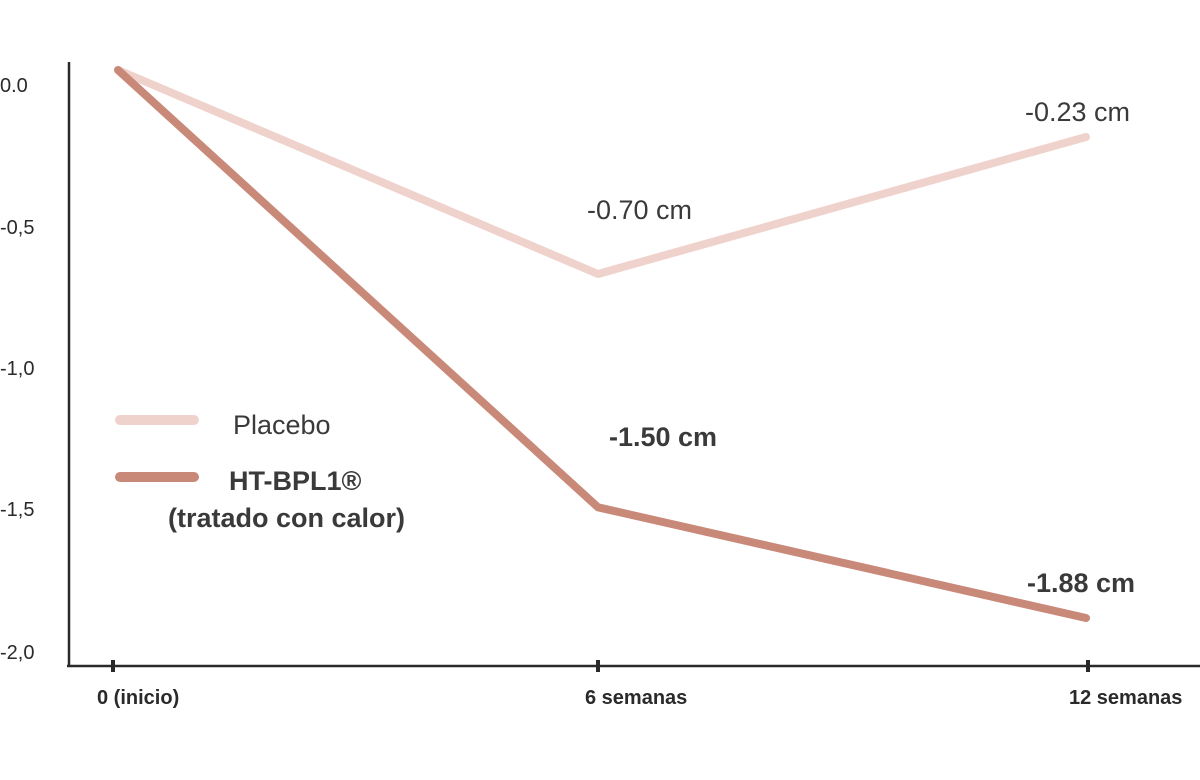 This screenshot has width=1200, height=780. I want to click on legend-label-placebo: Placebo, so click(282, 425).